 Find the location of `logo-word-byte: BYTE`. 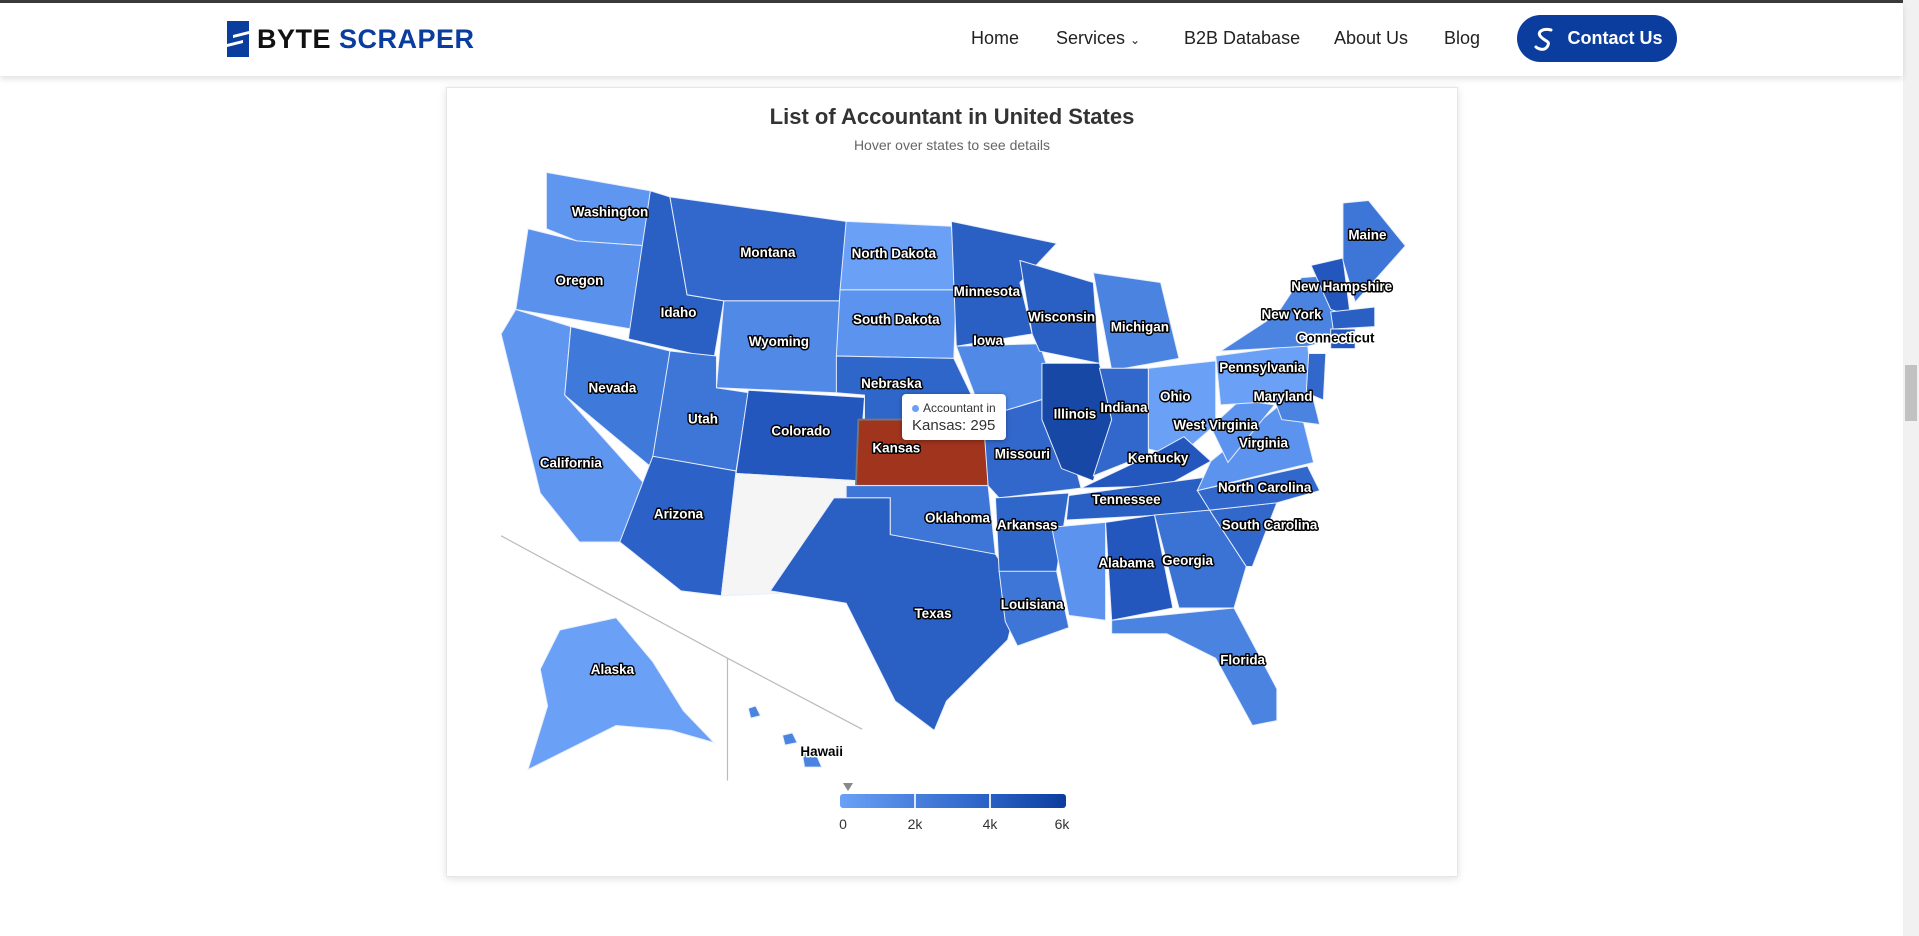

logo-word-byte: BYTE is located at coordinates (294, 38).